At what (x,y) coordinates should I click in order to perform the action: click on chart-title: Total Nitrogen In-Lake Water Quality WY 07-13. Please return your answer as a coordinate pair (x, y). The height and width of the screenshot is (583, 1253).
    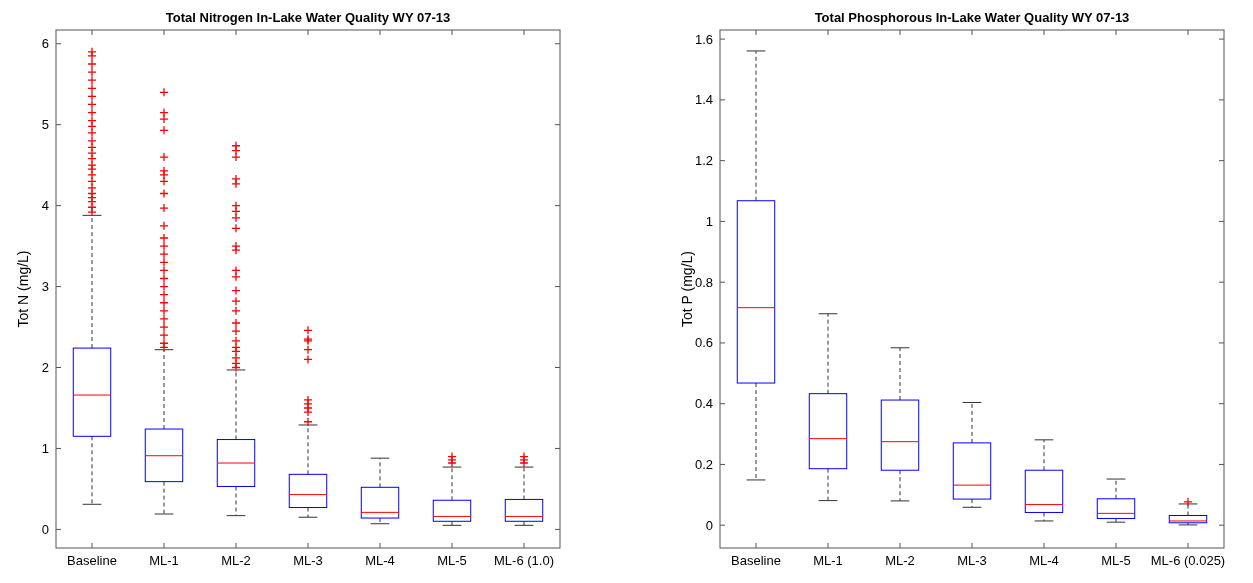
    Looking at the image, I should click on (308, 17).